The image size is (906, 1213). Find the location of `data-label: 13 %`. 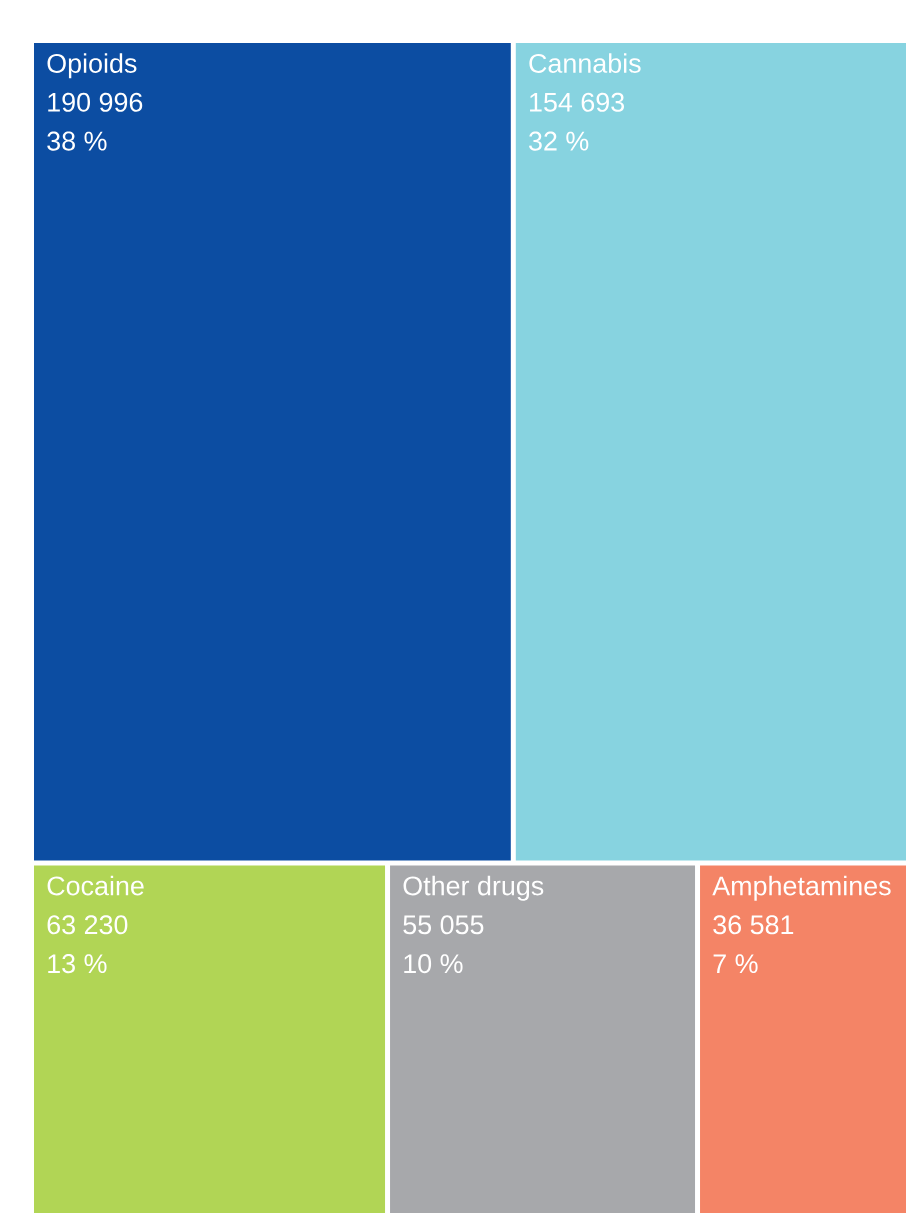

data-label: 13 % is located at coordinates (77, 964).